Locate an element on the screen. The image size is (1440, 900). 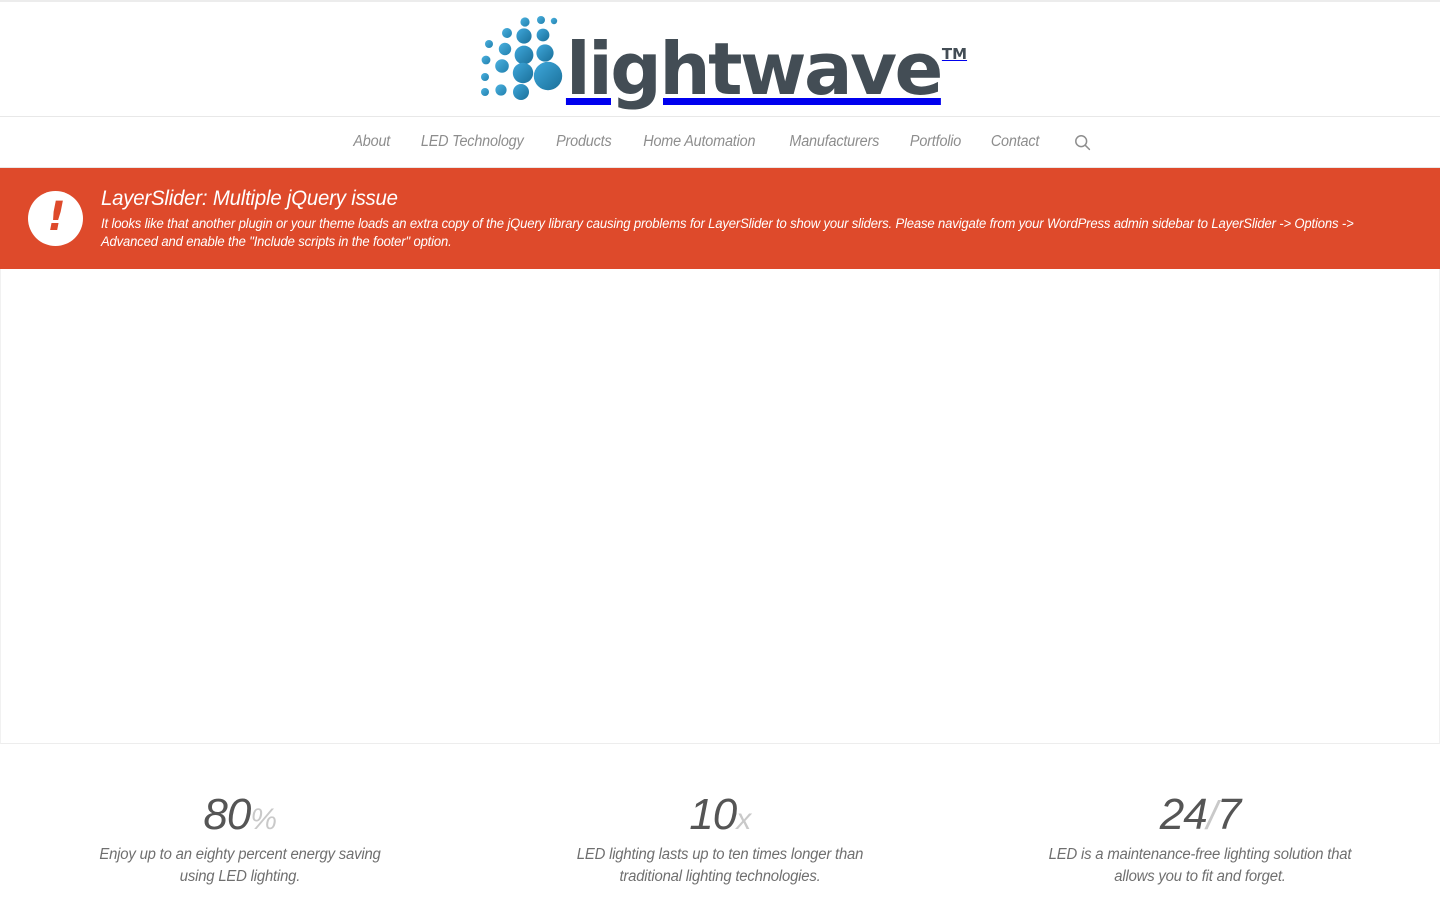
nav-item-manufacturers: Manufacturers is located at coordinates (834, 141).